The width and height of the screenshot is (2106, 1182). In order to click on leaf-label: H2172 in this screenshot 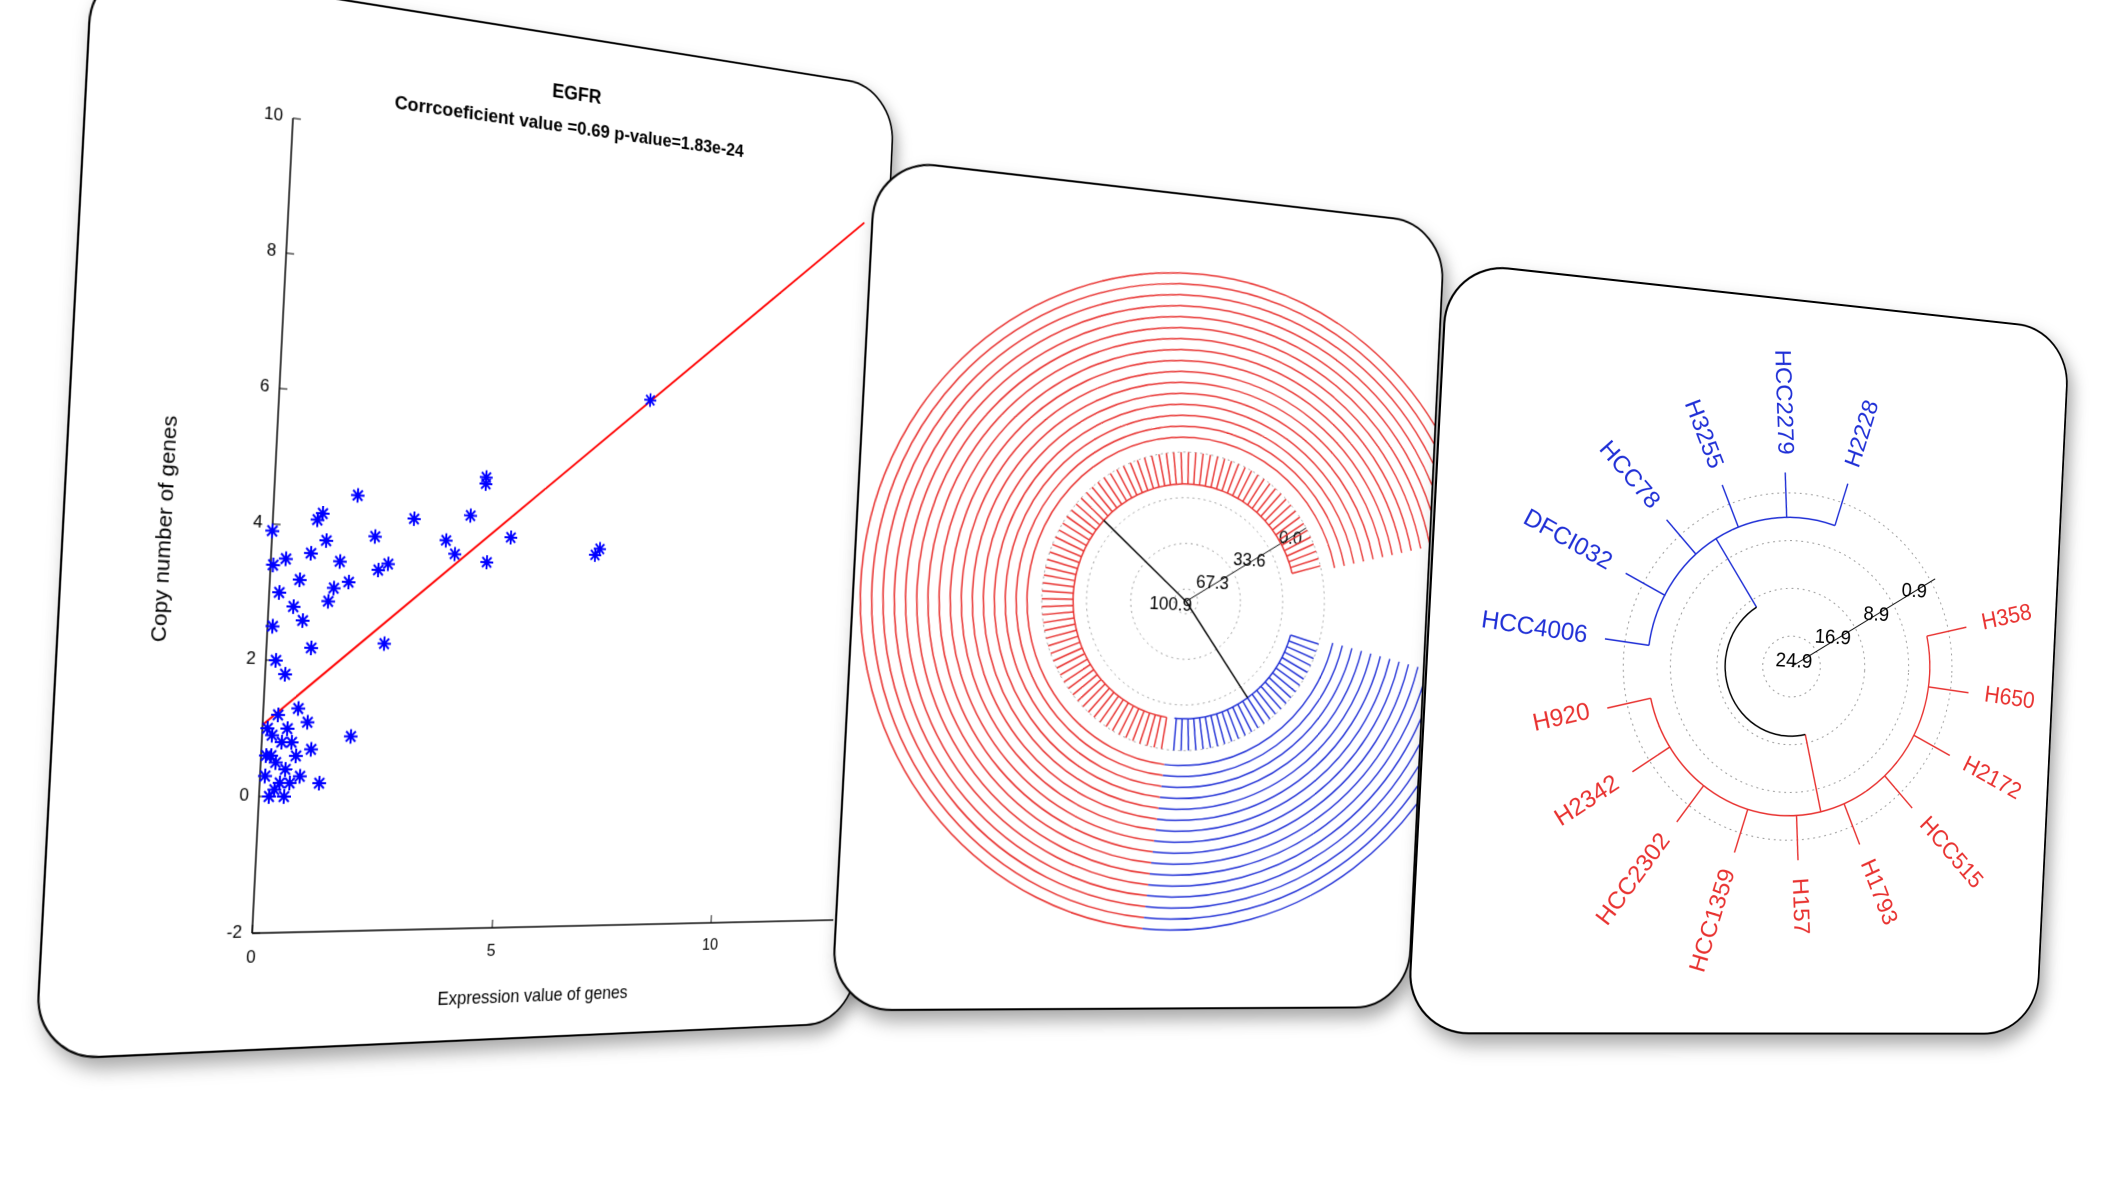, I will do `click(1992, 778)`.